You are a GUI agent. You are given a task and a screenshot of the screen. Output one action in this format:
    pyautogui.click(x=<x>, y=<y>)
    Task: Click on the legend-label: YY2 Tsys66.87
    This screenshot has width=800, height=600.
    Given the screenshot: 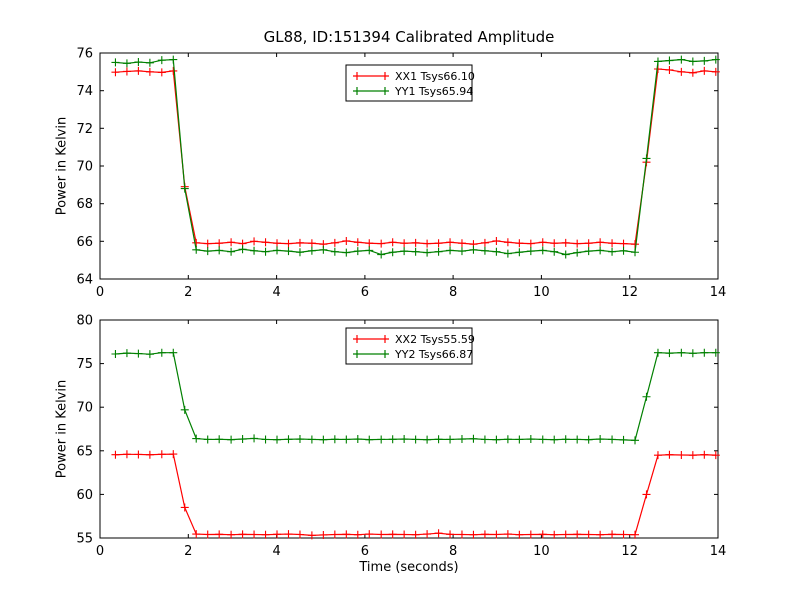 What is the action you would take?
    pyautogui.click(x=433, y=354)
    